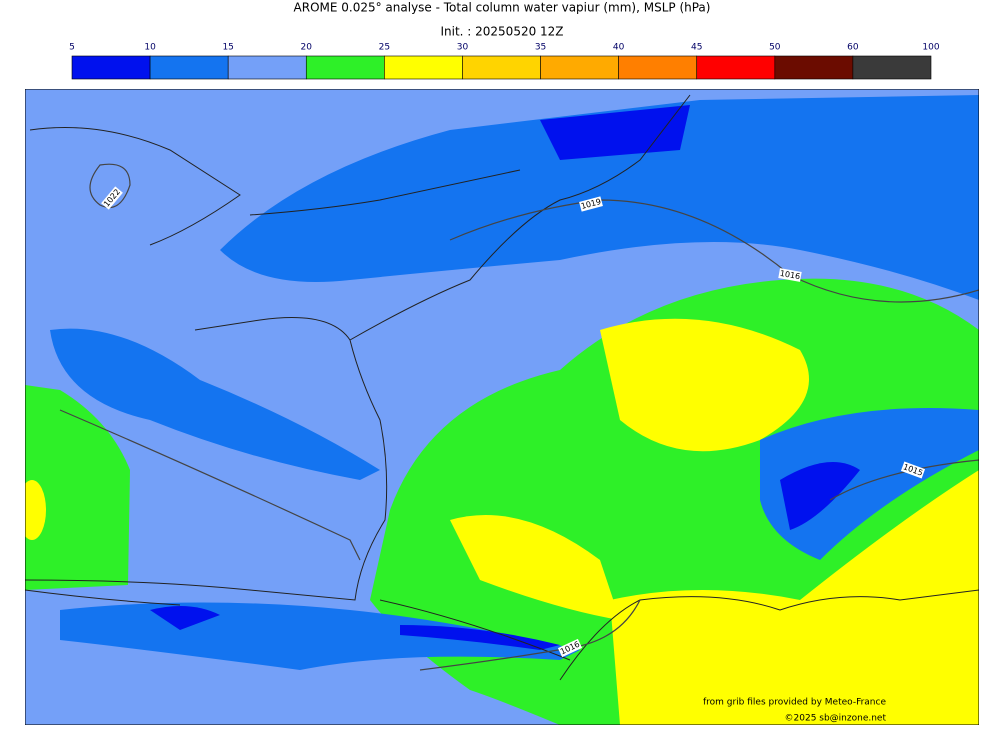 The height and width of the screenshot is (738, 1005). What do you see at coordinates (540, 48) in the screenshot?
I see `colorbar-tick-label: 35` at bounding box center [540, 48].